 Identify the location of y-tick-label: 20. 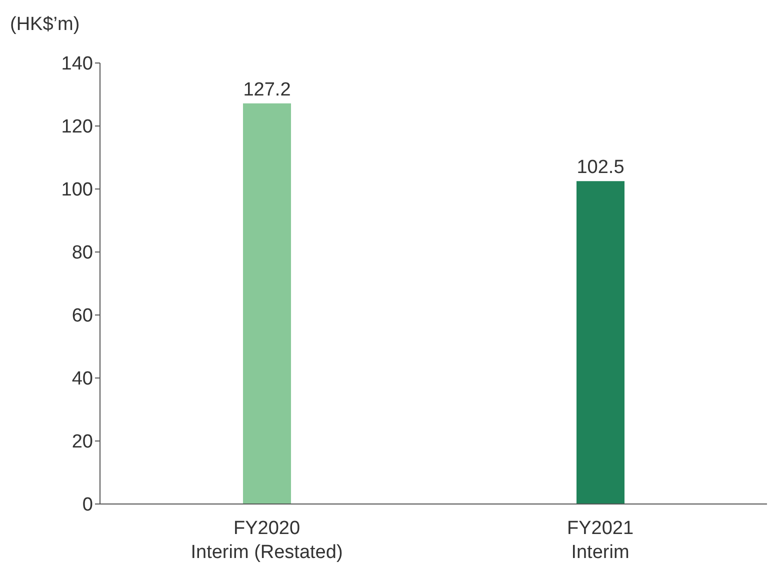
(82, 442).